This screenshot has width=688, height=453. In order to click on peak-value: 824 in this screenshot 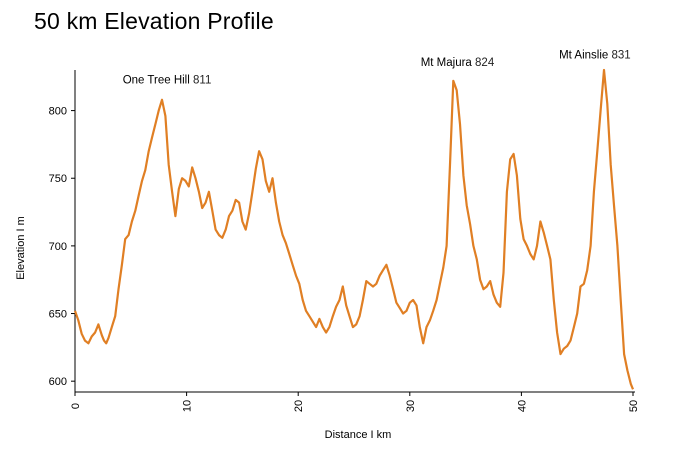, I will do `click(485, 63)`.